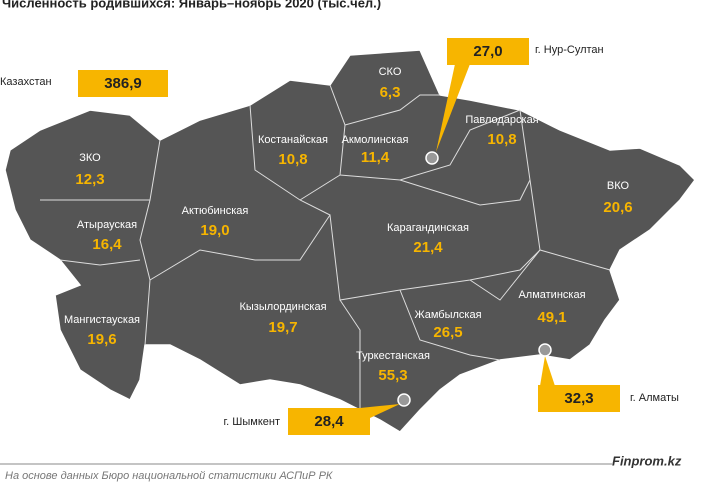 Image resolution: width=703 pixels, height=484 pixels. What do you see at coordinates (215, 211) in the screenshot?
I see `region-name: Актюбинская` at bounding box center [215, 211].